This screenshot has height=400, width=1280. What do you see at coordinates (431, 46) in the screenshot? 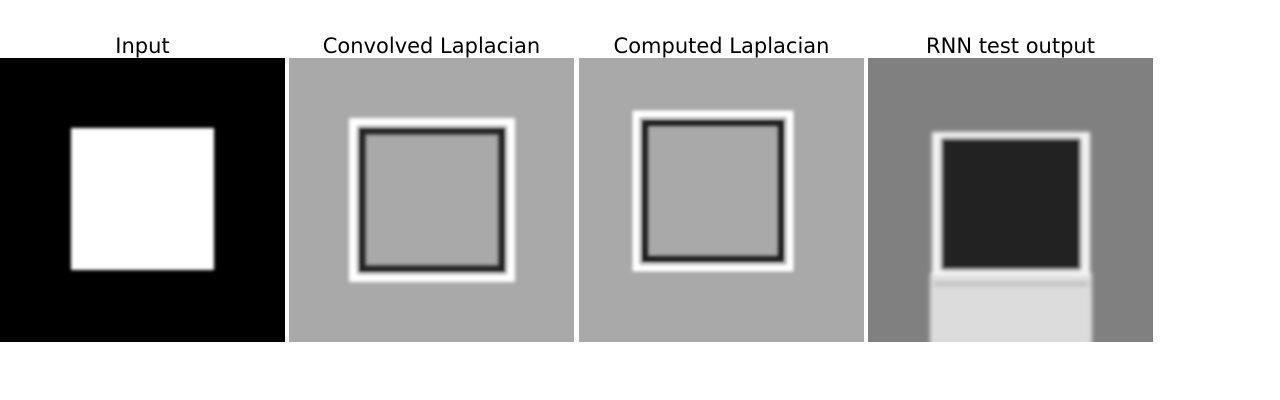
I see `panel-title-convolved-laplacian: Convolved Laplacian` at bounding box center [431, 46].